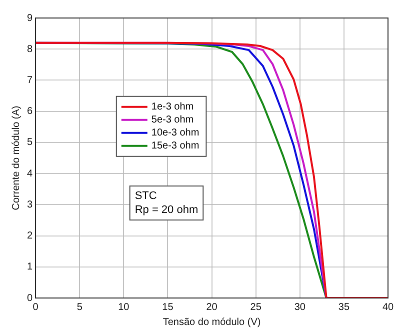 The height and width of the screenshot is (336, 408). I want to click on x-tick-label: 20, so click(212, 307).